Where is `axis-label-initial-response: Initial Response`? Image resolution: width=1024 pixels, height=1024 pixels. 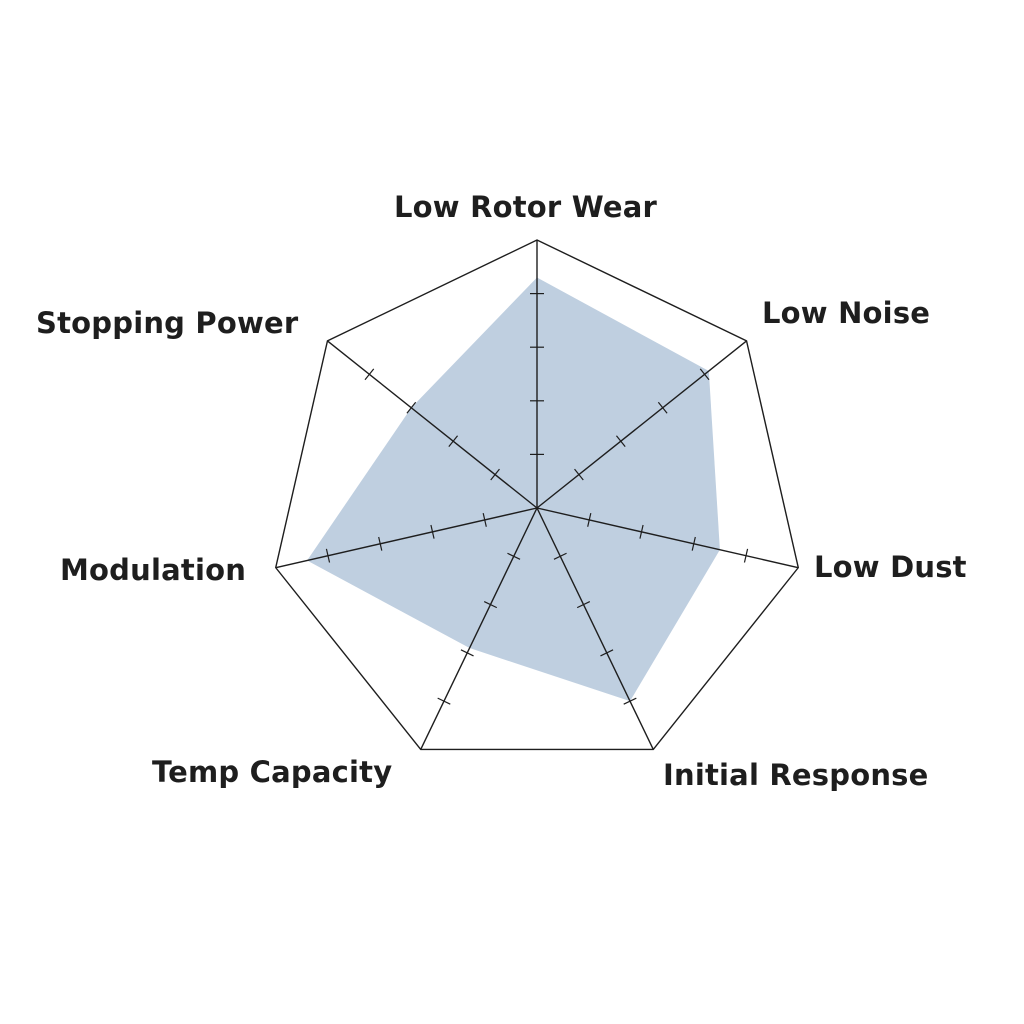
axis-label-initial-response: Initial Response is located at coordinates (796, 775).